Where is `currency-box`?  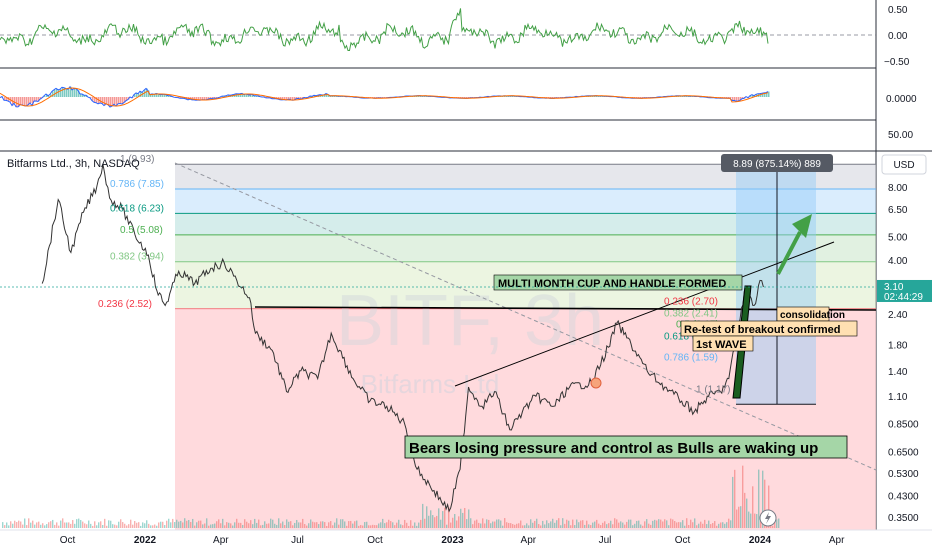
currency-box is located at coordinates (904, 164).